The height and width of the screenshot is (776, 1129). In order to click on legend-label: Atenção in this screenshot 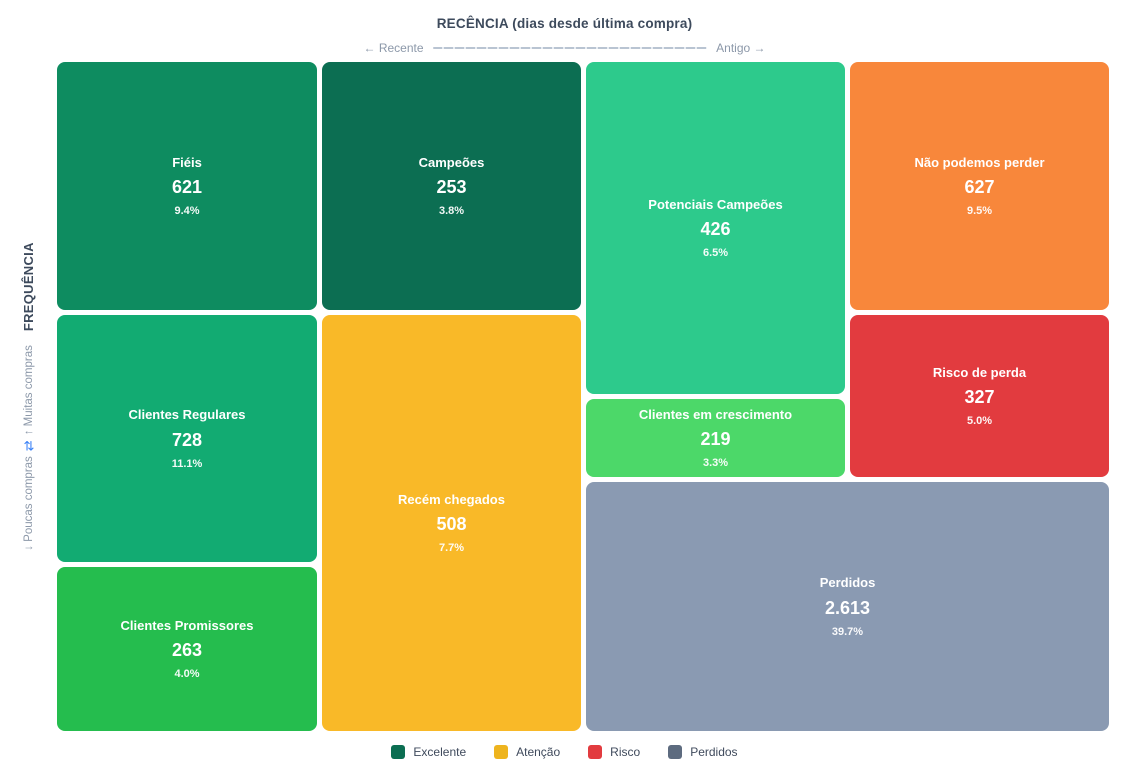, I will do `click(538, 752)`.